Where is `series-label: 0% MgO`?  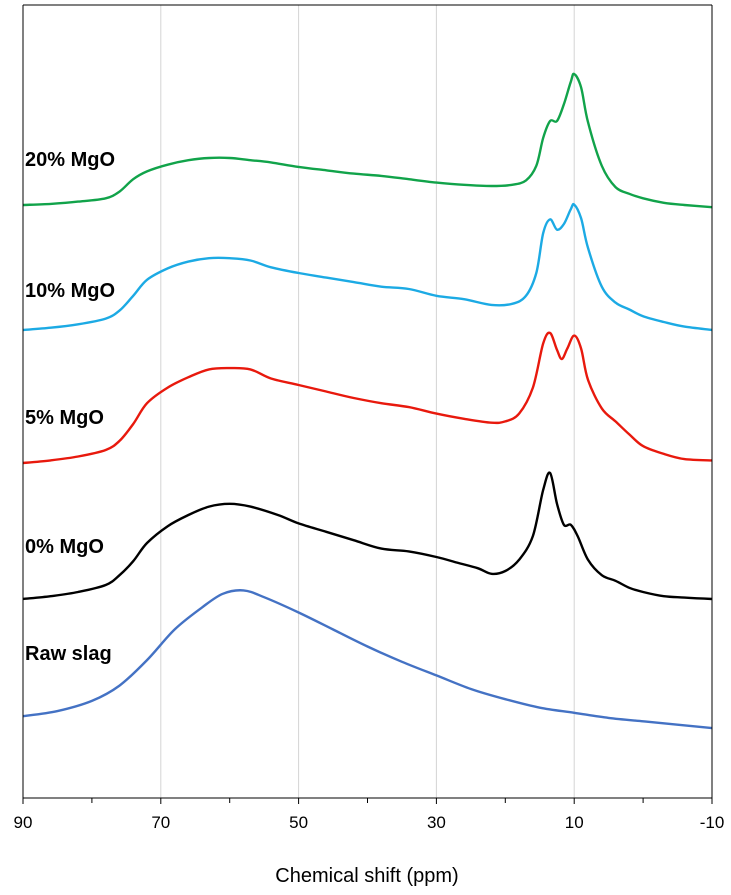
series-label: 0% MgO is located at coordinates (64, 547).